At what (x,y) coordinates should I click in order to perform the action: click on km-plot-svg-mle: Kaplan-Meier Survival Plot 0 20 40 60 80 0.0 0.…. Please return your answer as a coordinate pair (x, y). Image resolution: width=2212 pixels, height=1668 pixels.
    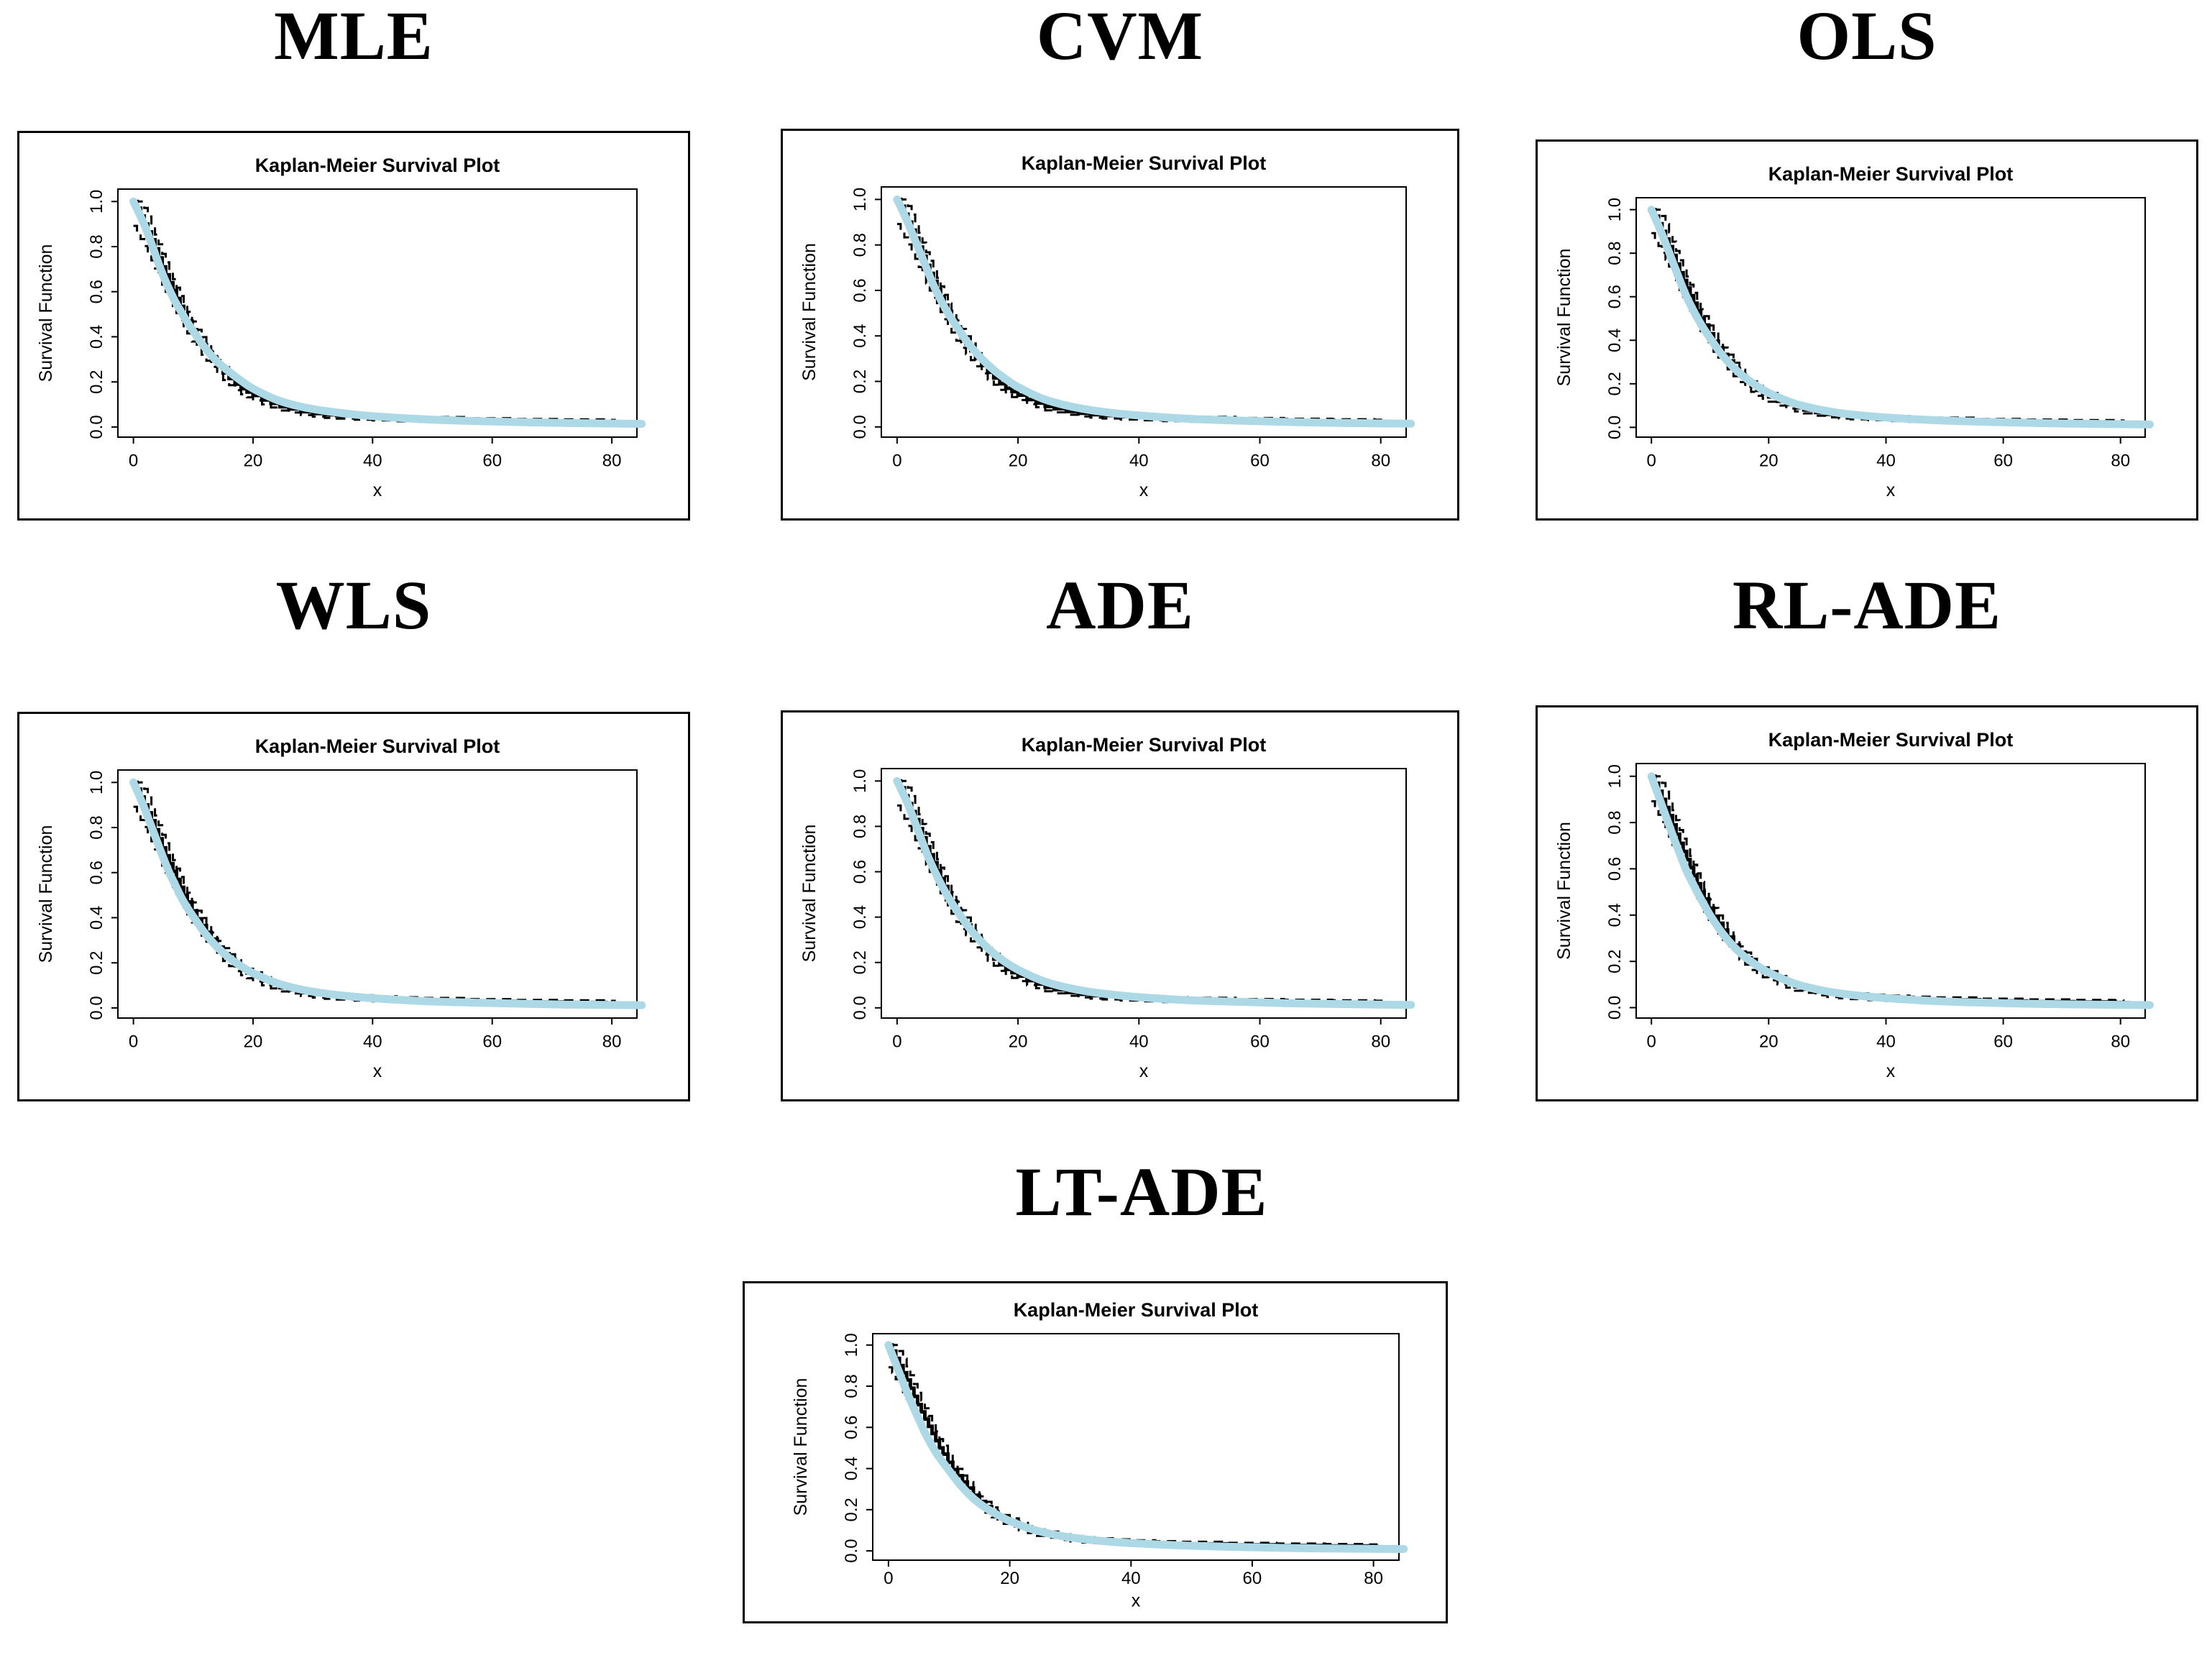
    Looking at the image, I should click on (353, 326).